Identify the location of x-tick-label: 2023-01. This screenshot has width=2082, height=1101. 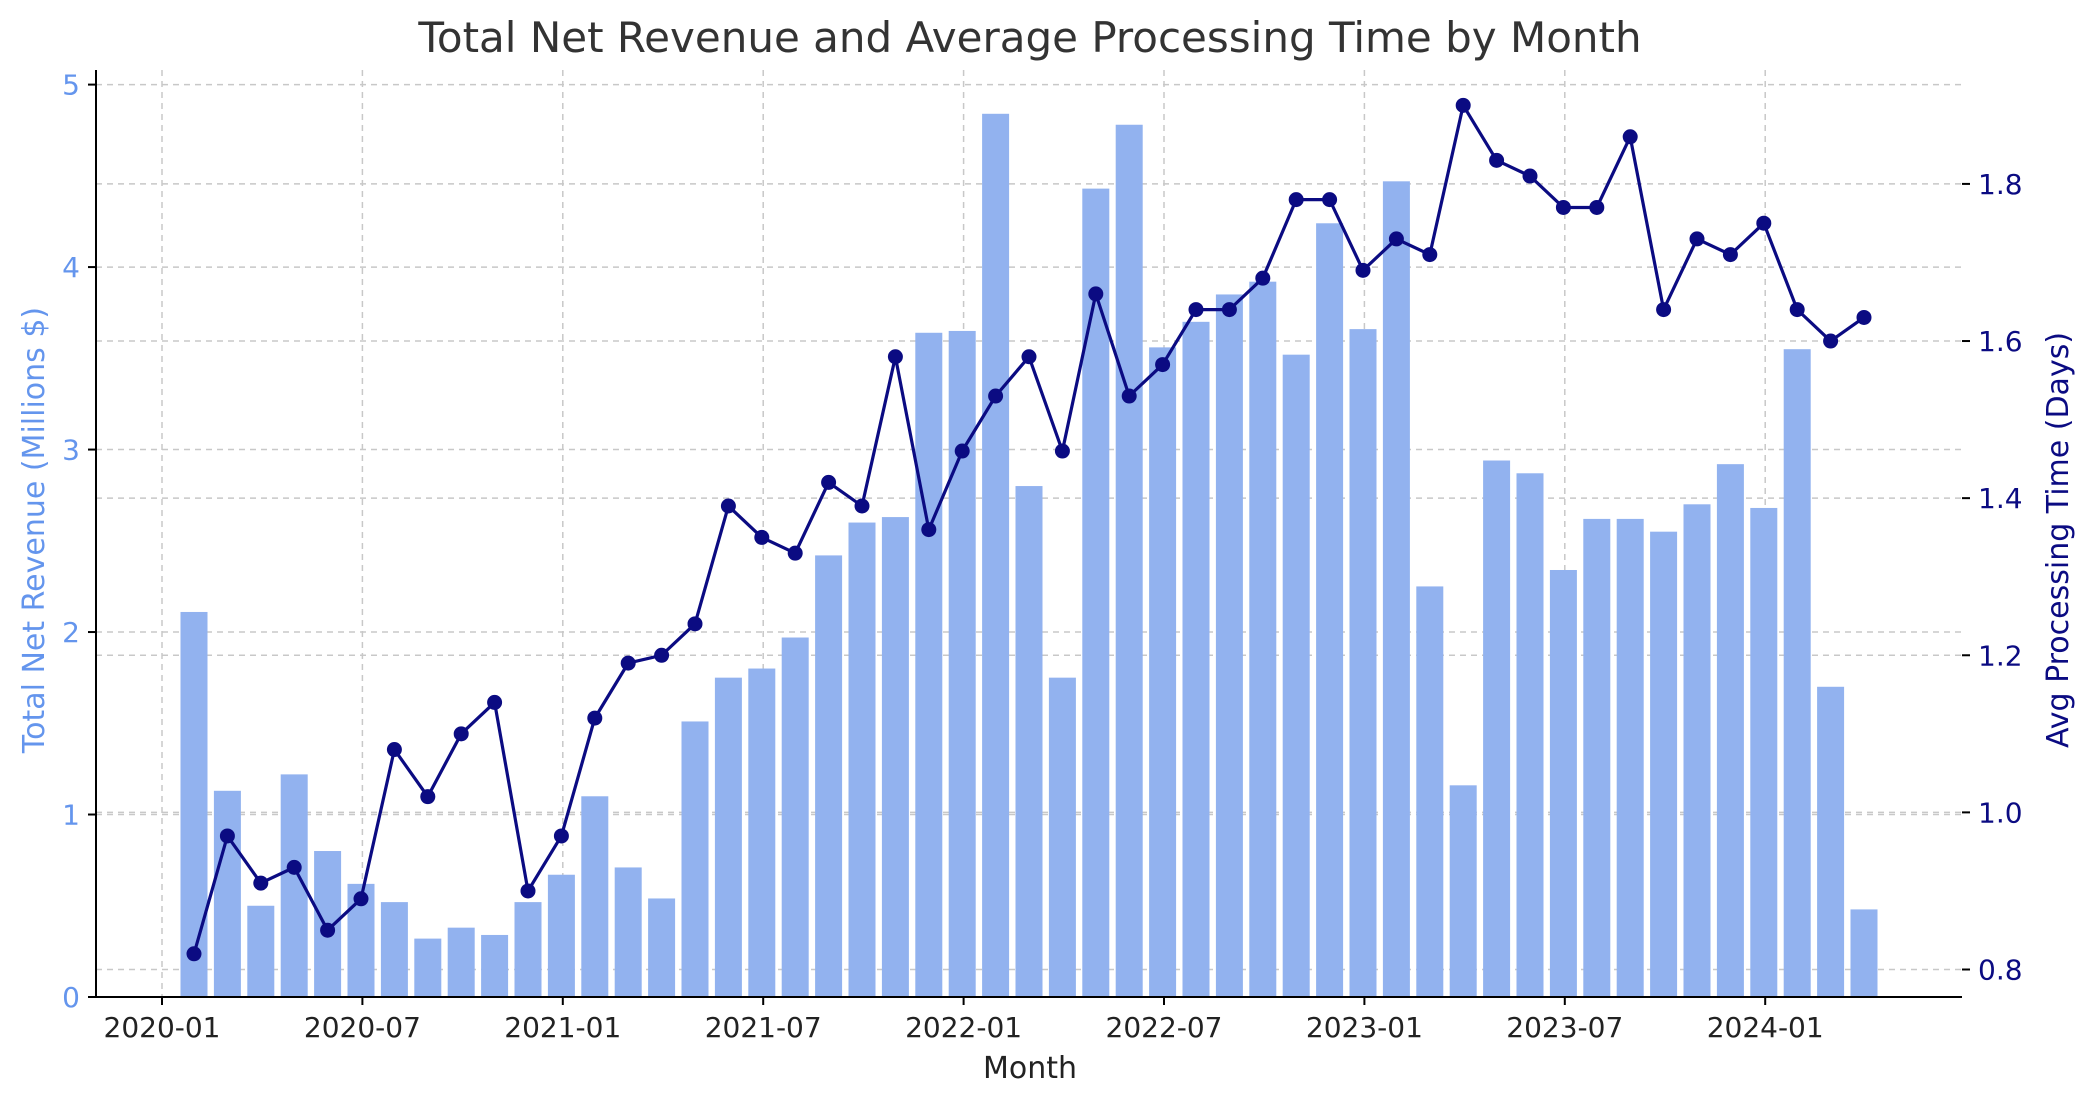
(1364, 1027).